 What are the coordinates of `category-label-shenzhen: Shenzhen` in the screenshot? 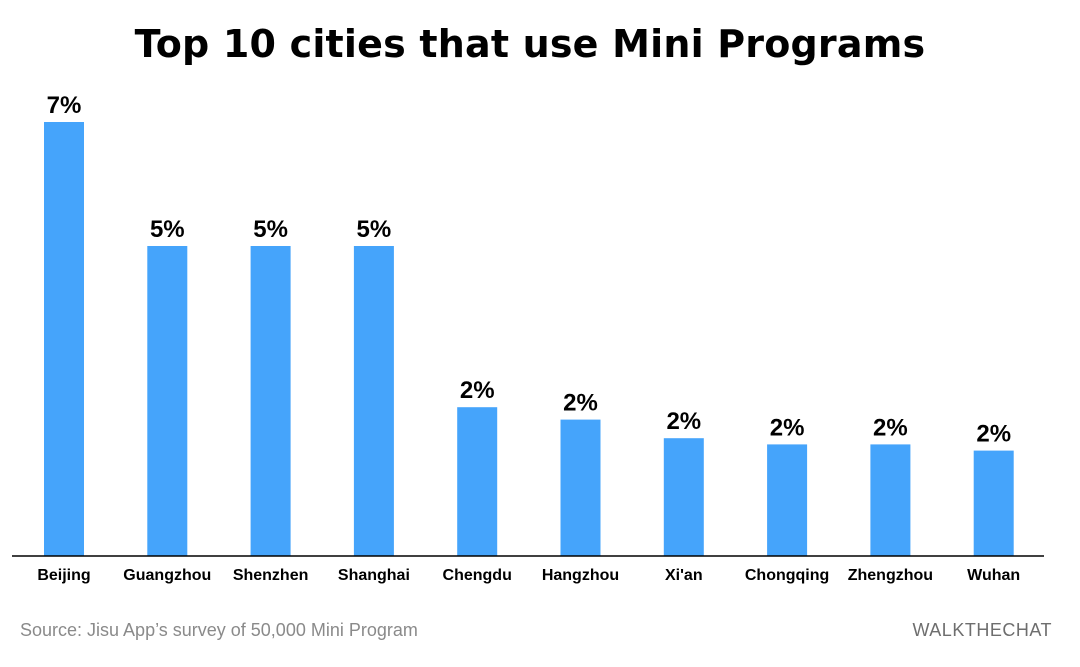 It's located at (271, 575).